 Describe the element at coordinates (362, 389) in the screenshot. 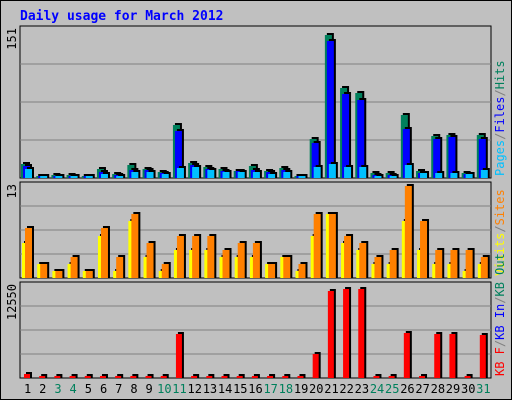

I see `x-tick-label: 23` at that location.